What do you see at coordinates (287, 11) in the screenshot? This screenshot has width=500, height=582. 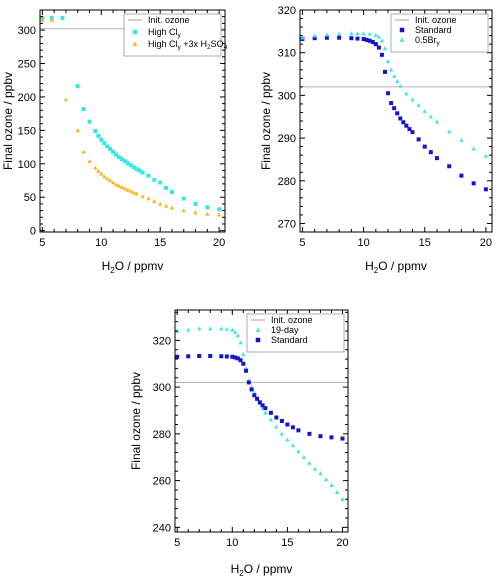 I see `y-tick-label: 320` at bounding box center [287, 11].